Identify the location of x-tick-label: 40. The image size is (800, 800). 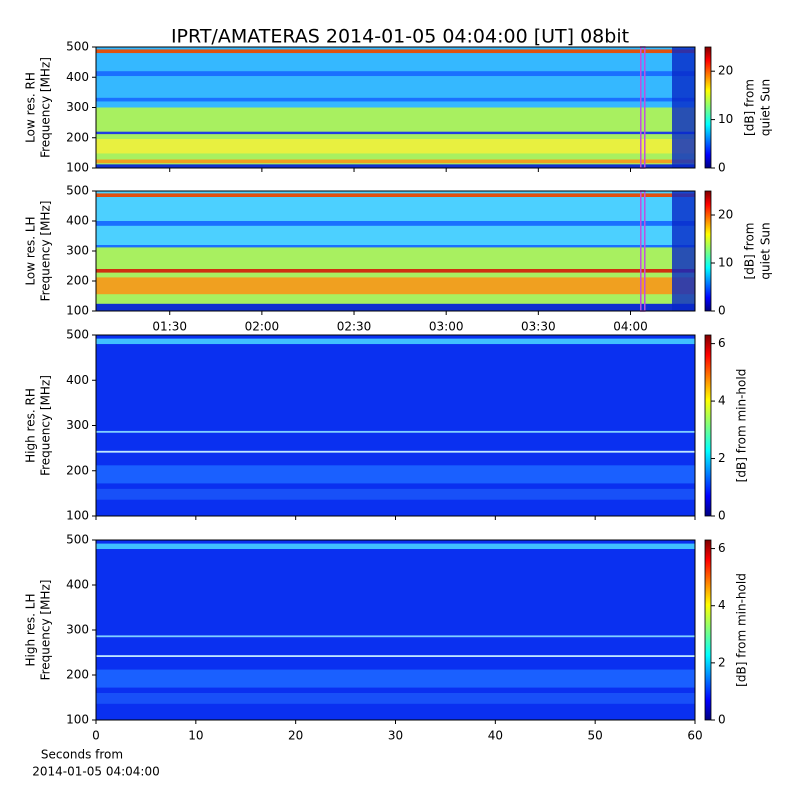
(495, 736).